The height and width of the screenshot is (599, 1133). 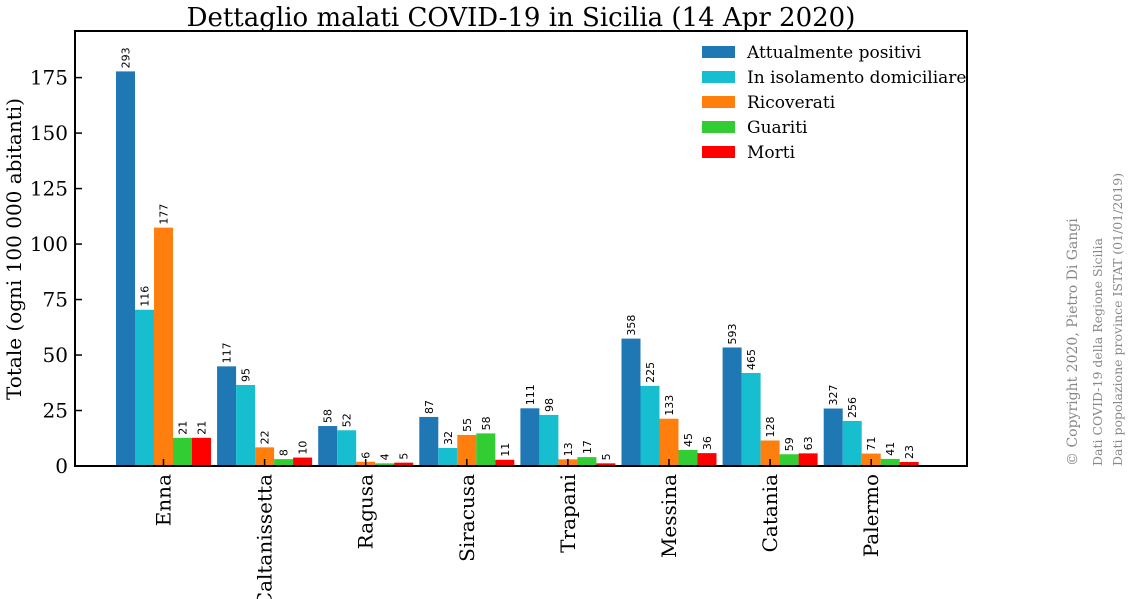 I want to click on bar-ragusa-in-isolamento-domiciliare, so click(x=347, y=448).